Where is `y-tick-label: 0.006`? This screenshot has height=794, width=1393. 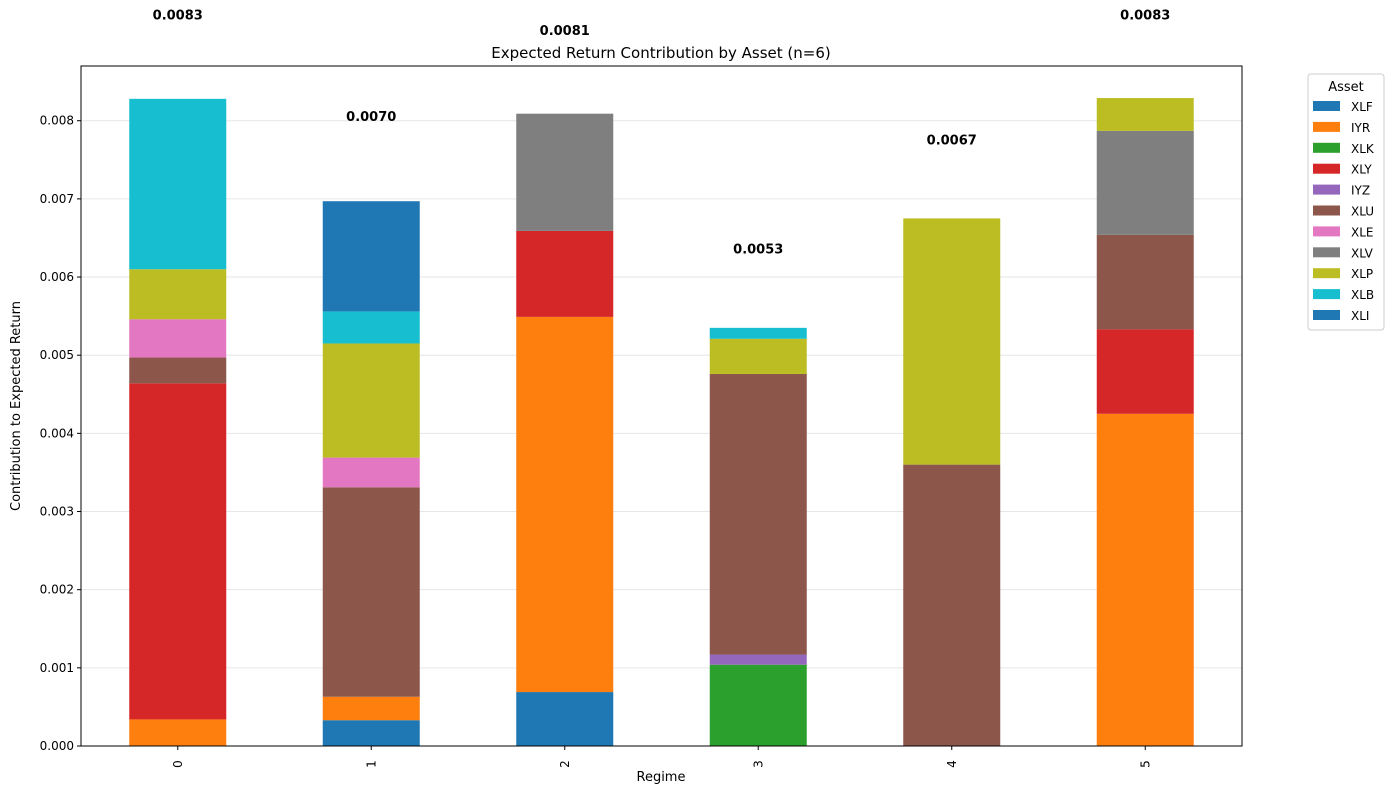
y-tick-label: 0.006 is located at coordinates (57, 277).